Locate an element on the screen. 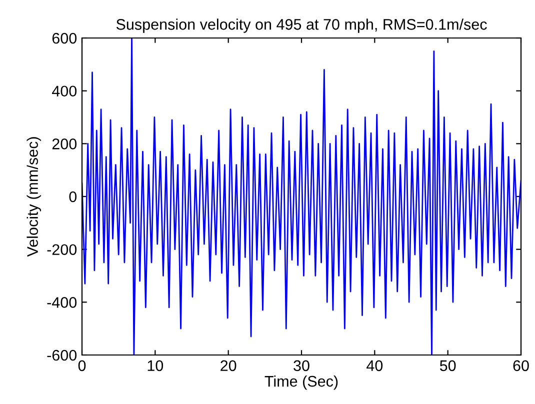 This screenshot has height=404, width=535. x-tick-label: 10 is located at coordinates (156, 366).